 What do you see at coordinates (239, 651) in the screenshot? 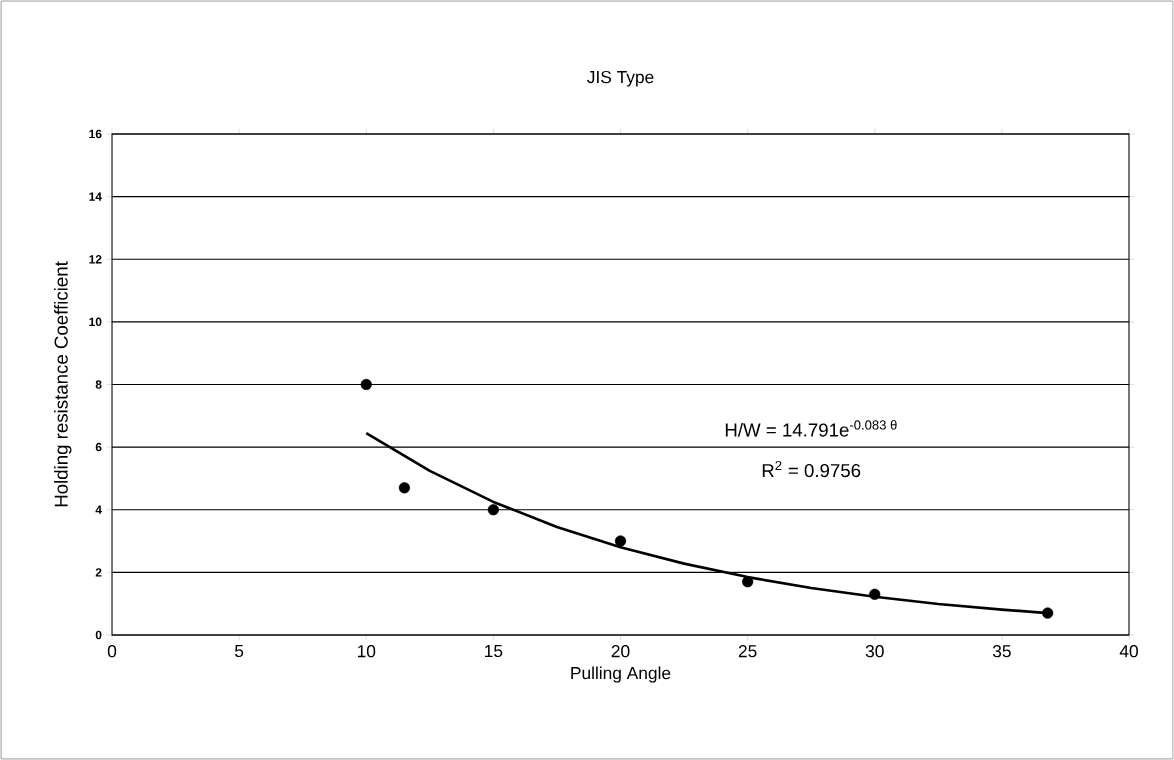
I see `x-tick-label: 5` at bounding box center [239, 651].